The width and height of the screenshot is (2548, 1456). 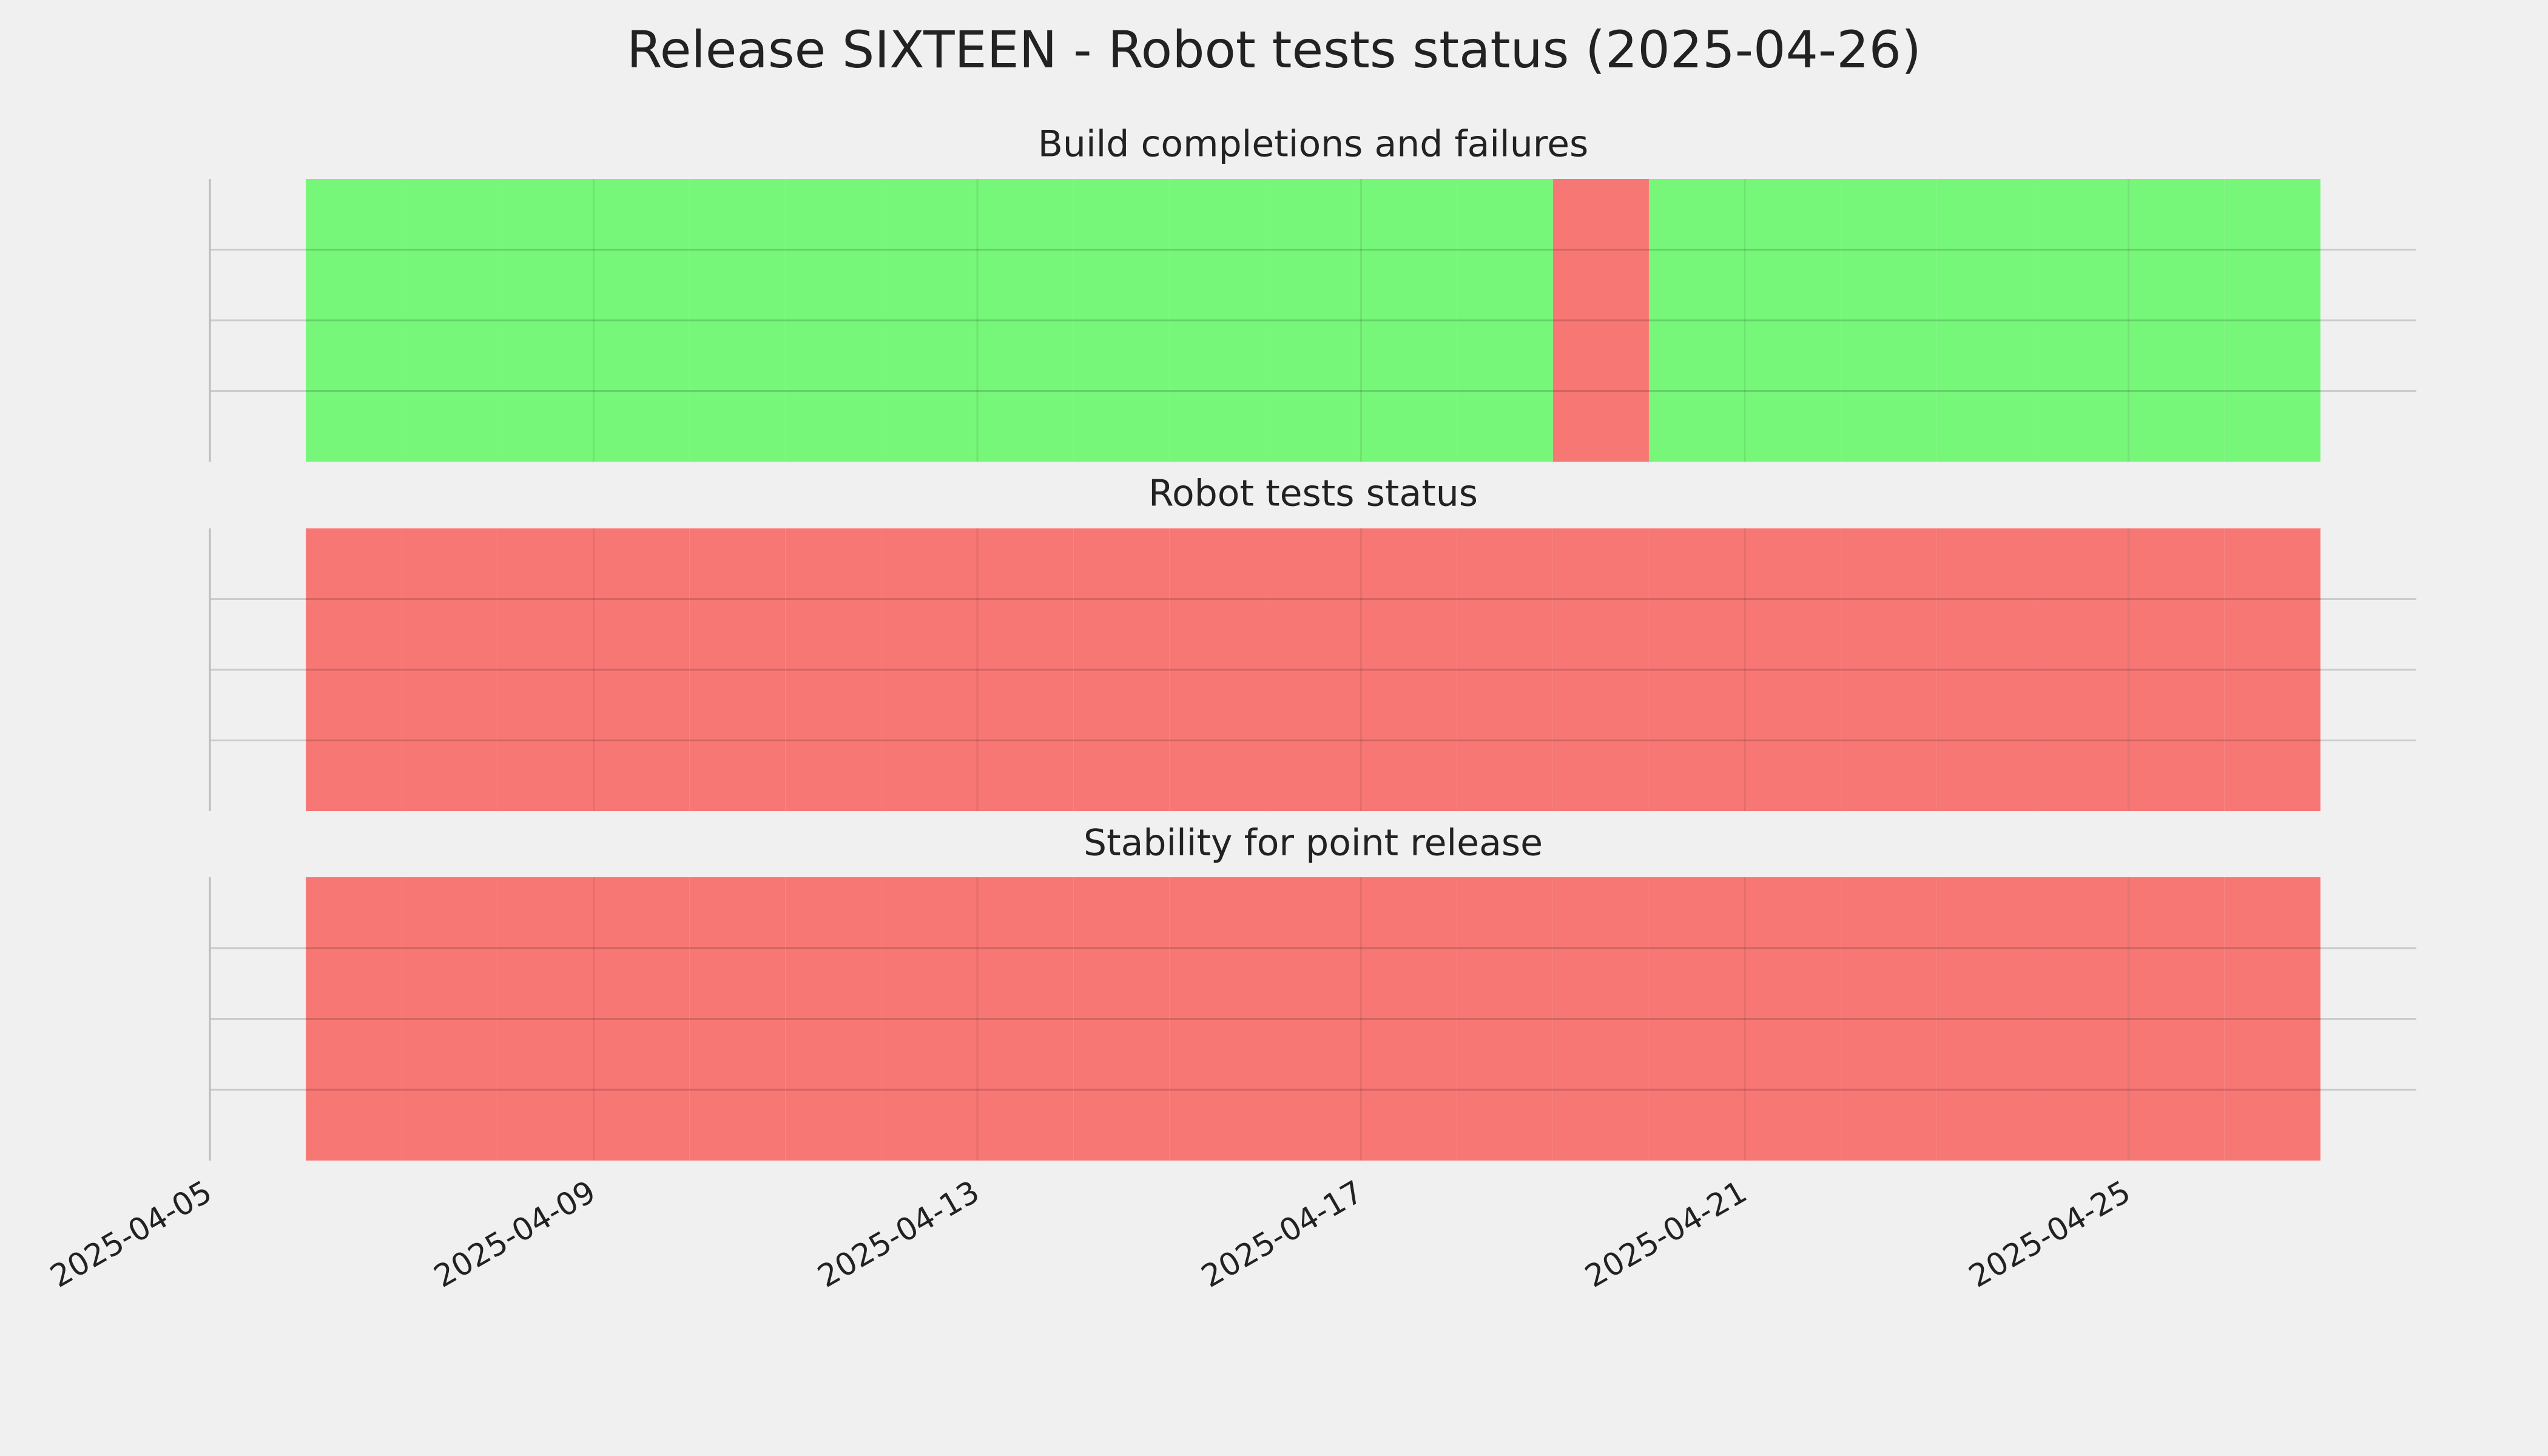 What do you see at coordinates (1313, 843) in the screenshot?
I see `subplot-title: Stability for point release` at bounding box center [1313, 843].